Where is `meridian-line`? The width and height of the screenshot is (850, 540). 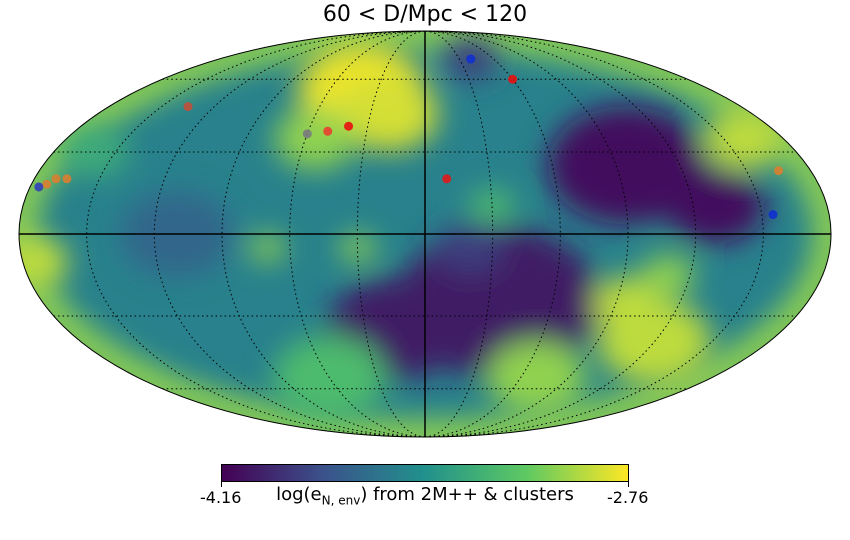
meridian-line is located at coordinates (357, 234).